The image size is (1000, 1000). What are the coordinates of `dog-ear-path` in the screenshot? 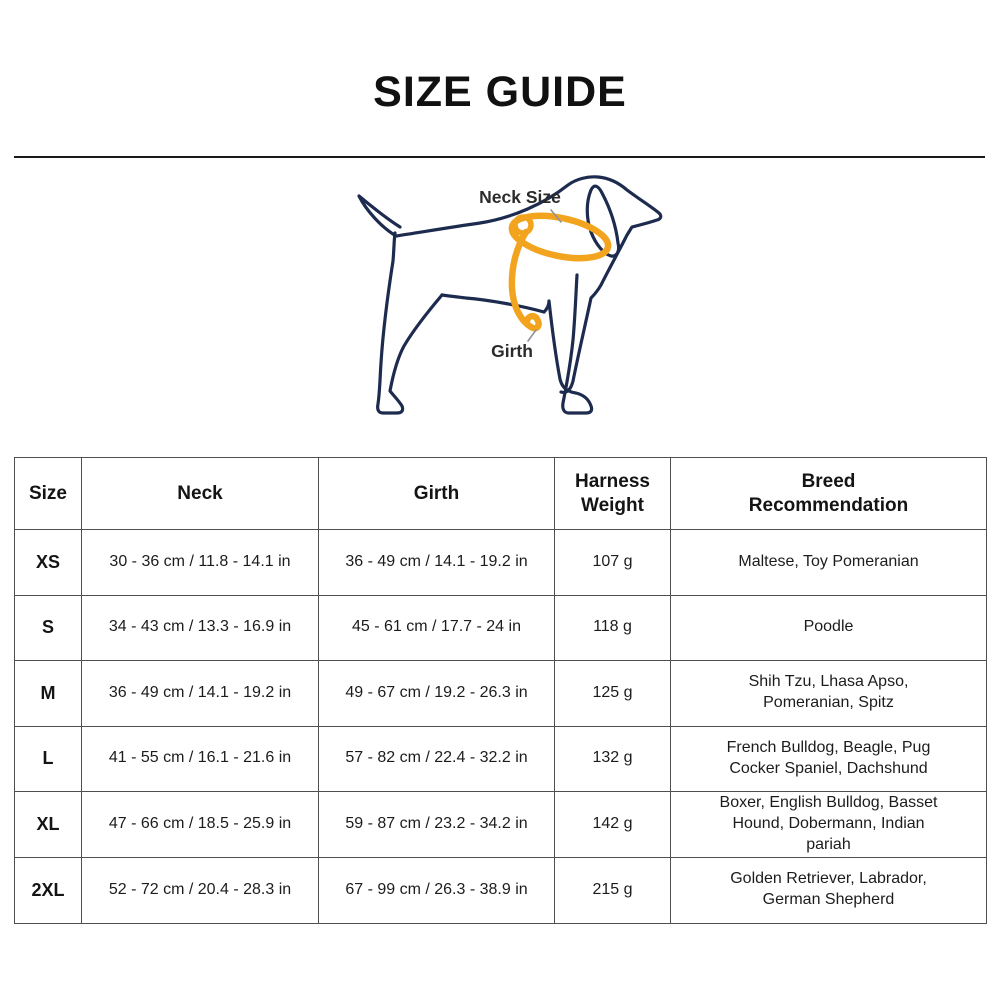 It's located at (603, 221).